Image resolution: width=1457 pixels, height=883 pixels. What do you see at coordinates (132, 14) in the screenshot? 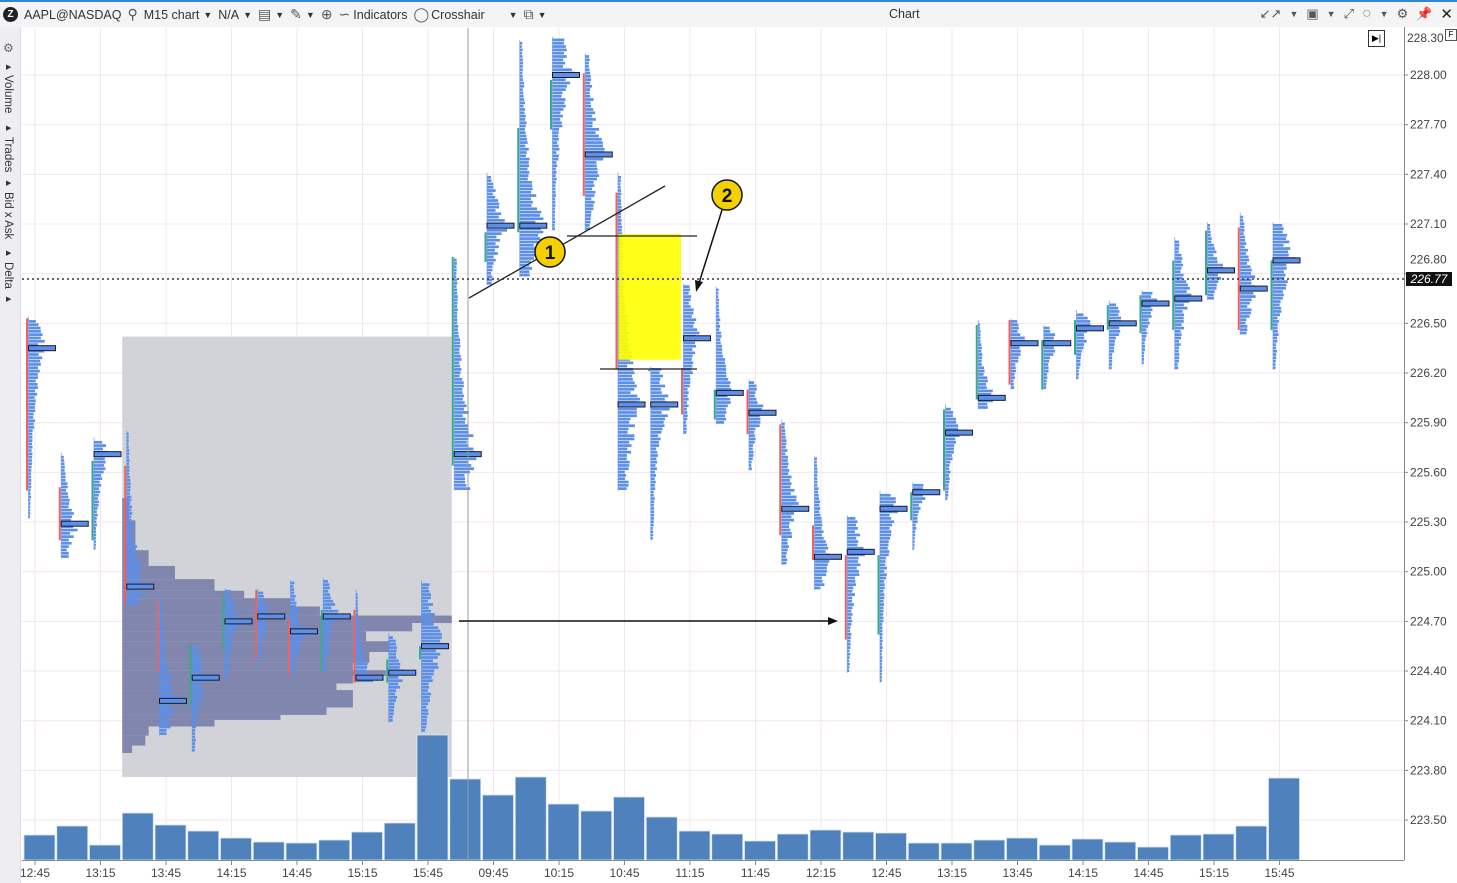
I see `search-icon: ⚲` at bounding box center [132, 14].